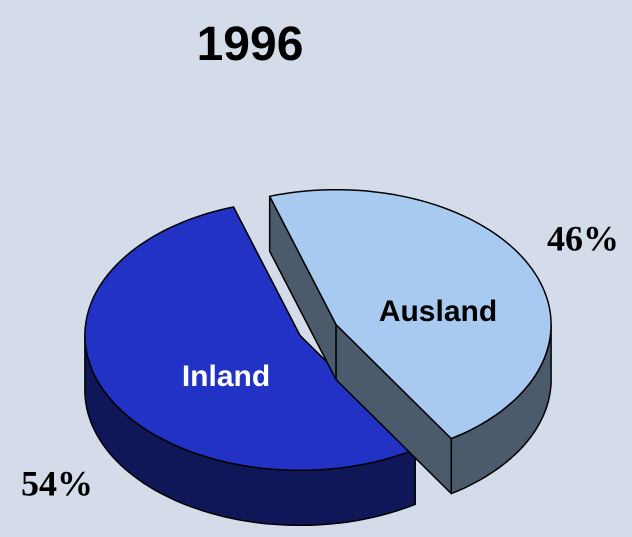 This screenshot has width=632, height=537. I want to click on value-label: 46%, so click(583, 238).